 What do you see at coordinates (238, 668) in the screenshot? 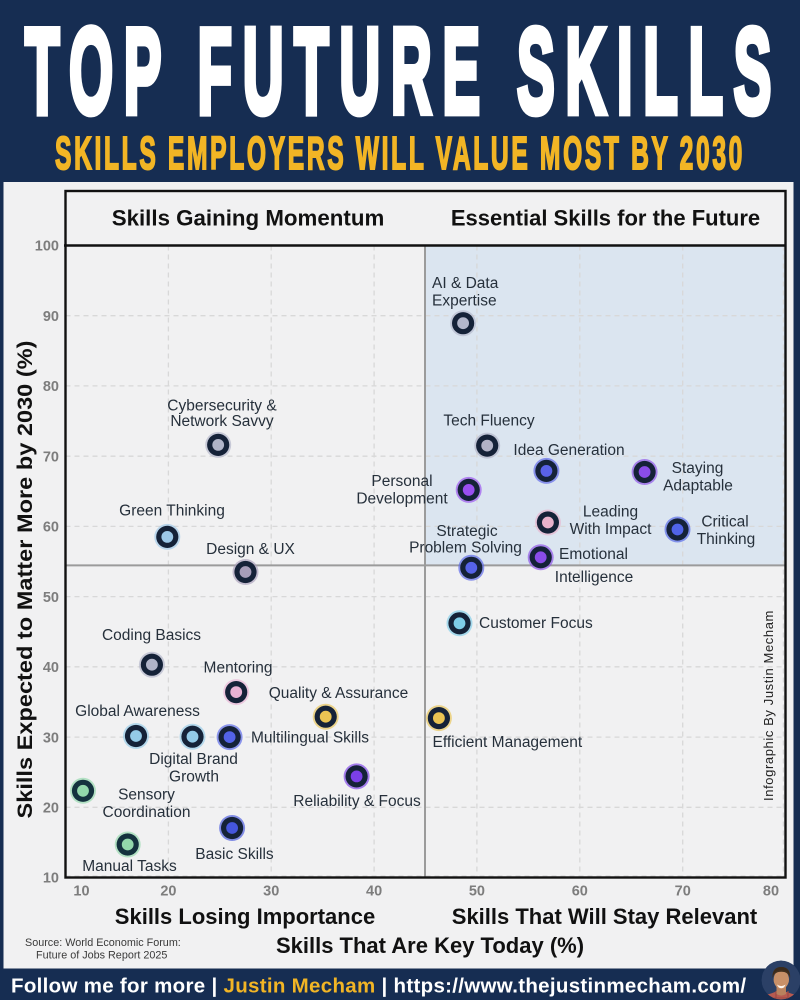
I see `svg-text: Mentoring` at bounding box center [238, 668].